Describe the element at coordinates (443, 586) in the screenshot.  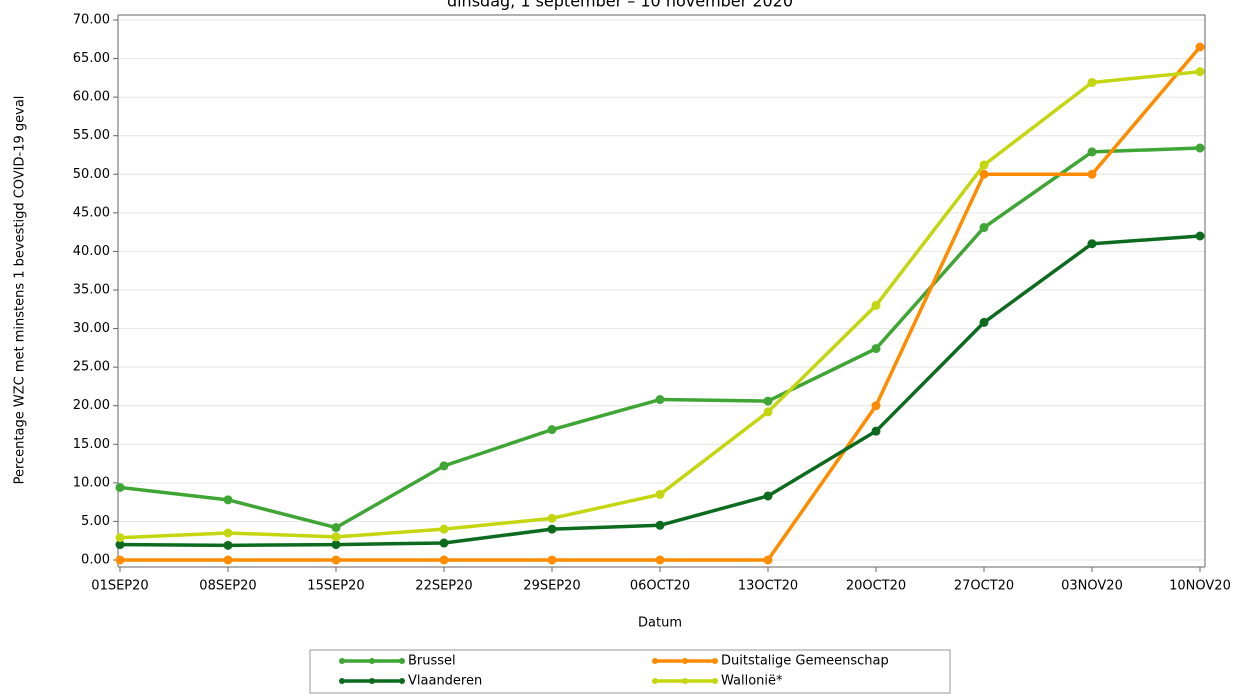
I see `x-tick-label: 22SEP20` at that location.